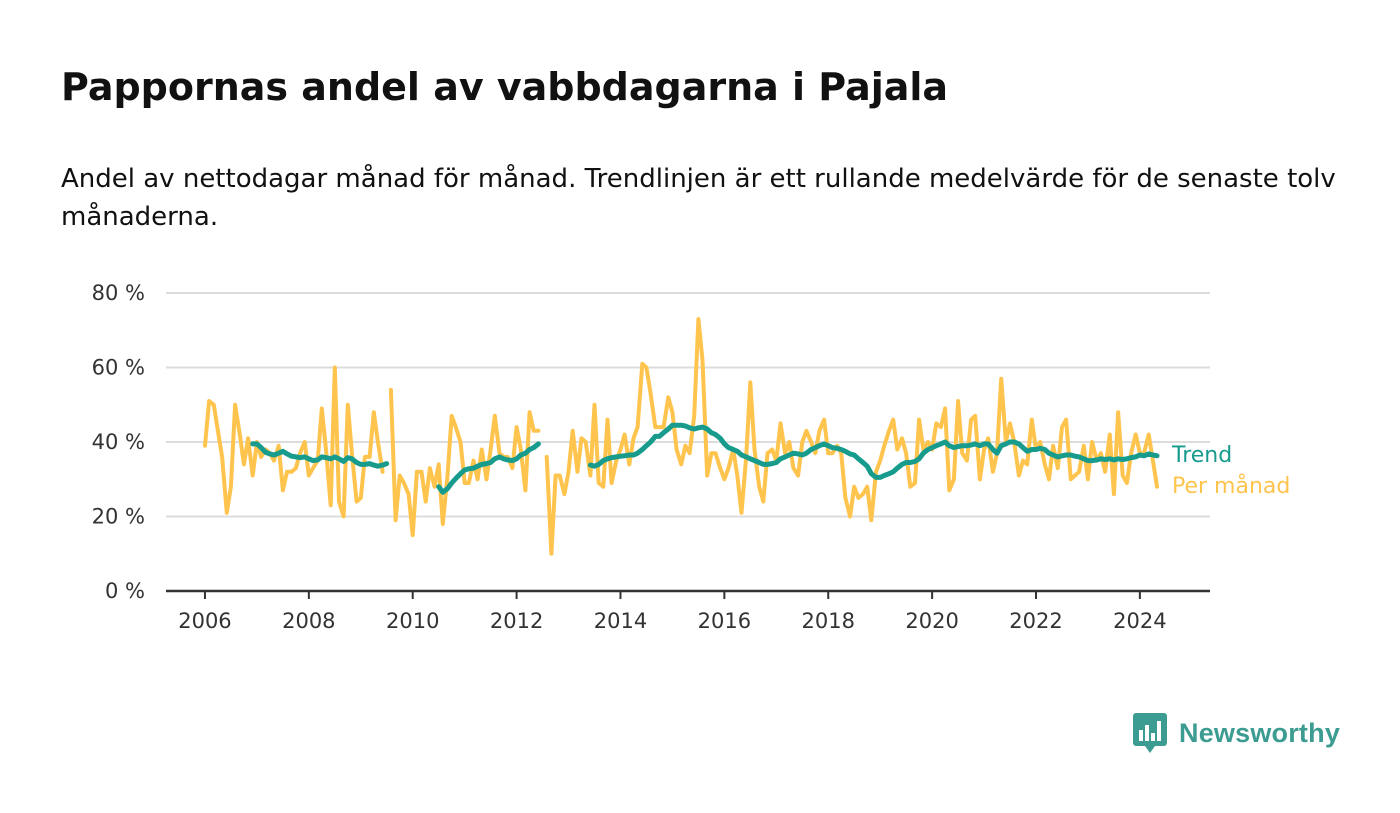  I want to click on brand-name: Newsworthy, so click(1260, 732).